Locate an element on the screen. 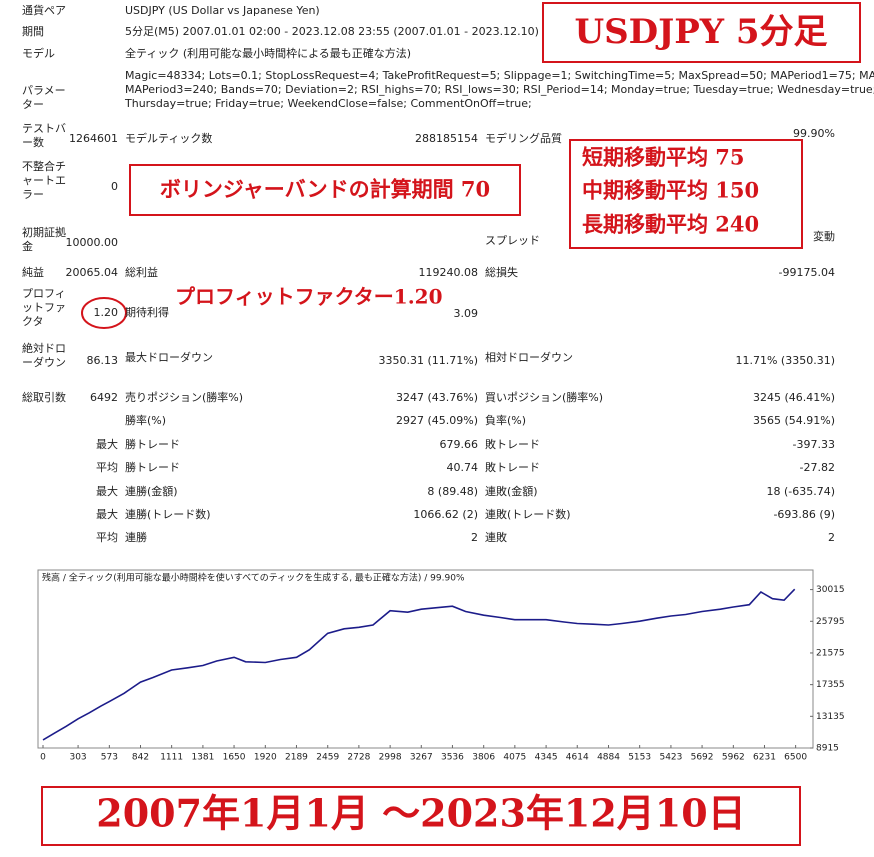  x-tick-label: 4884 is located at coordinates (608, 758).